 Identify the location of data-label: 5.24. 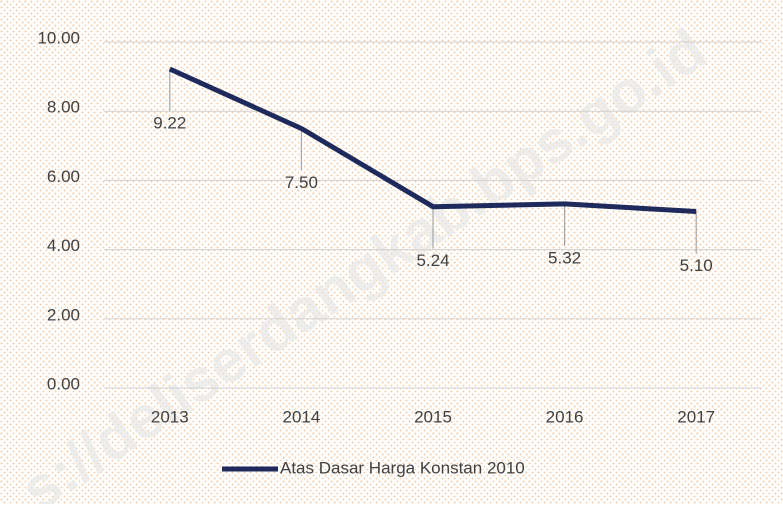
(432, 260).